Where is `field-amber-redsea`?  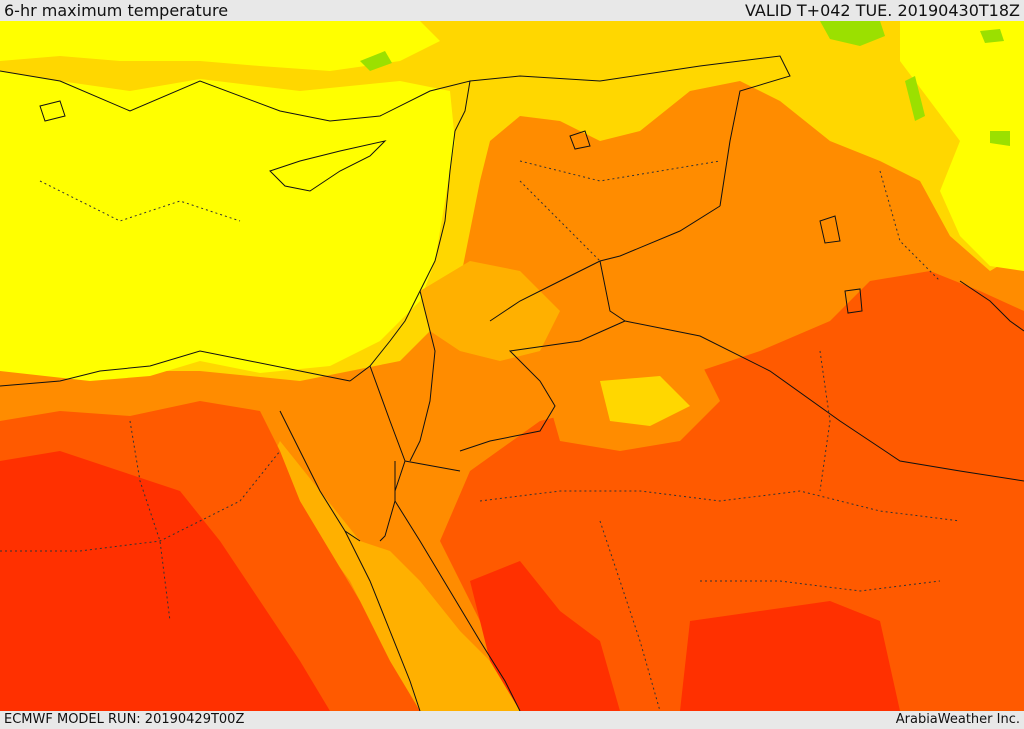 field-amber-redsea is located at coordinates (400, 576).